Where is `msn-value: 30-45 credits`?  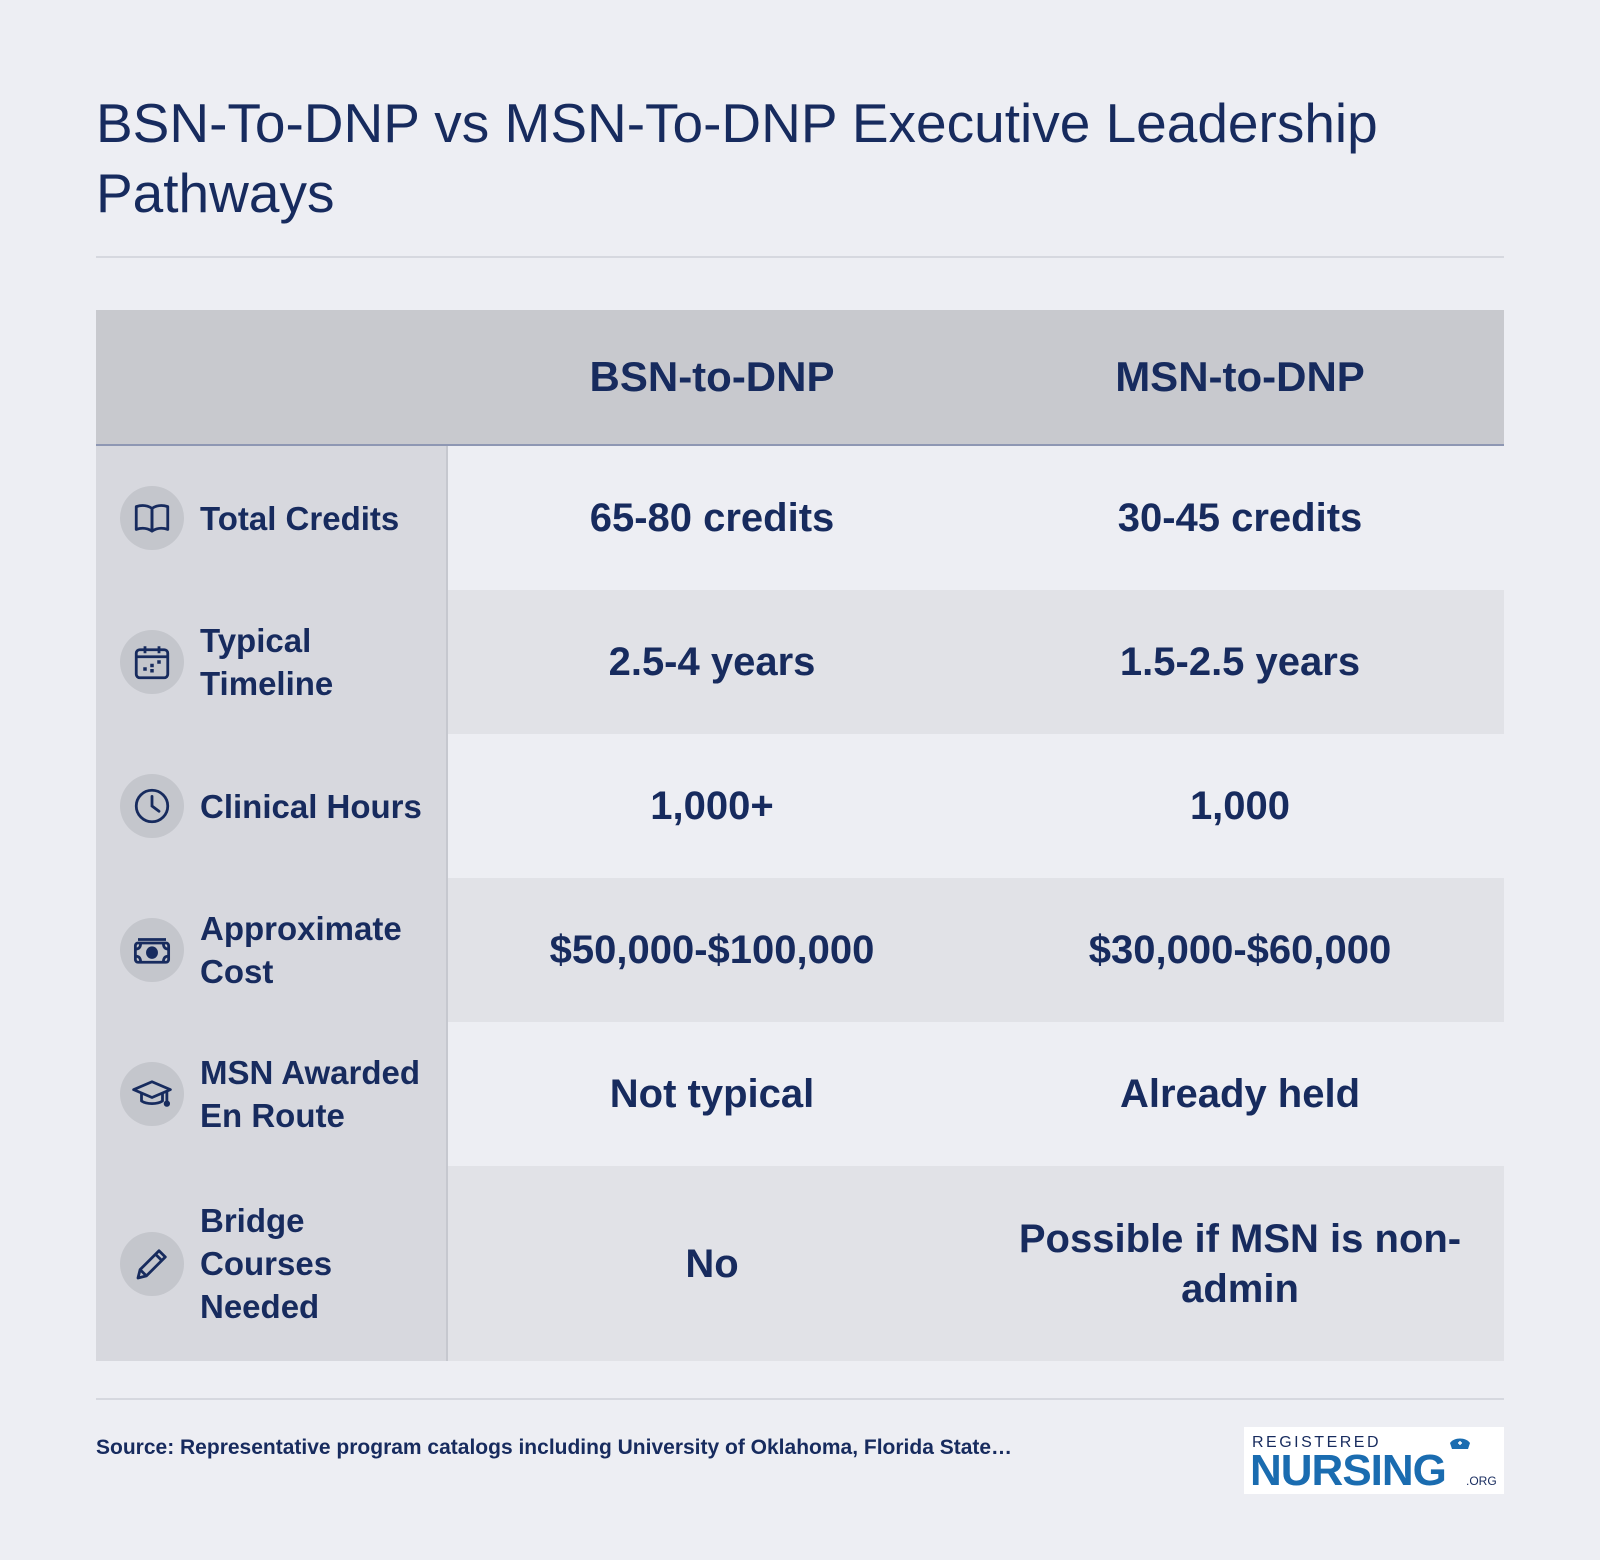 msn-value: 30-45 credits is located at coordinates (1240, 518).